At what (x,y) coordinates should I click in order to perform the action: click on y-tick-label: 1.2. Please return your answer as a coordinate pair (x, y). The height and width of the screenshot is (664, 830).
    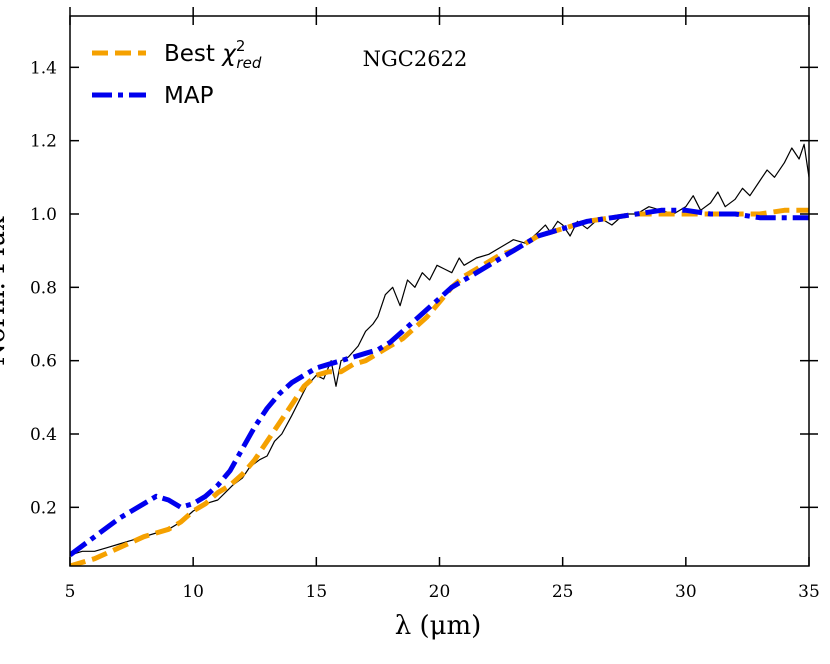
    Looking at the image, I should click on (43, 142).